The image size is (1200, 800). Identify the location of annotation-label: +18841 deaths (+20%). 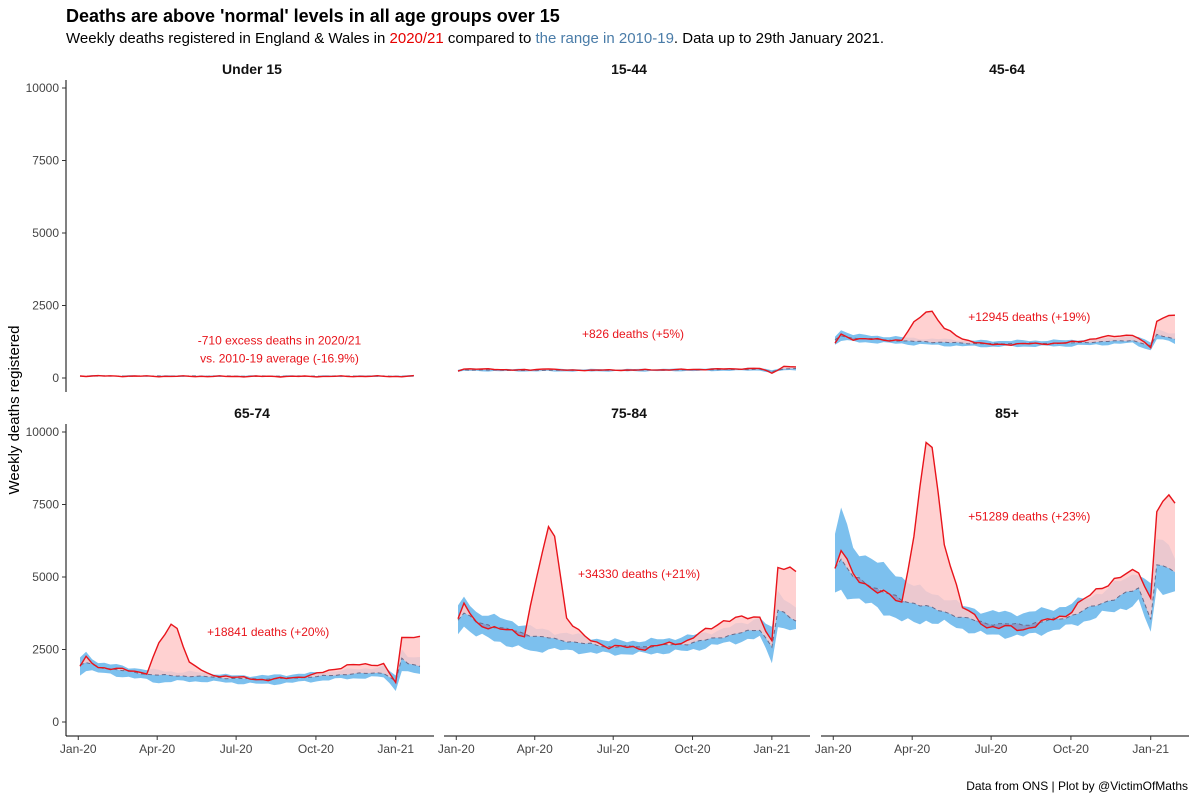
(268, 632).